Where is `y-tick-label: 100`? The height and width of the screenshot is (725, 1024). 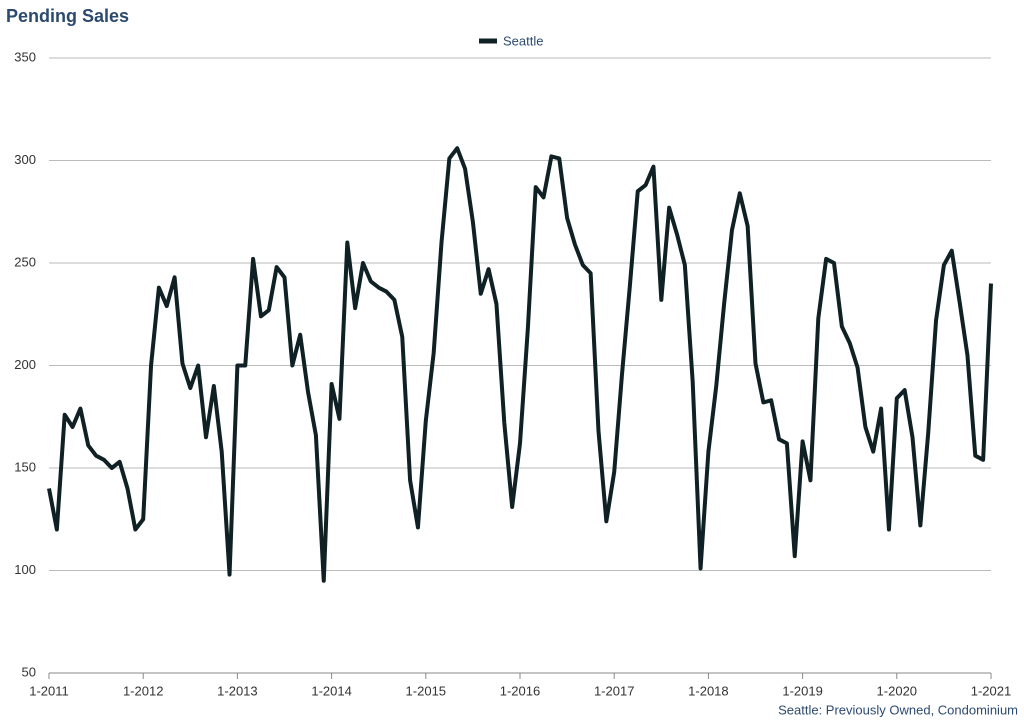
y-tick-label: 100 is located at coordinates (25, 569).